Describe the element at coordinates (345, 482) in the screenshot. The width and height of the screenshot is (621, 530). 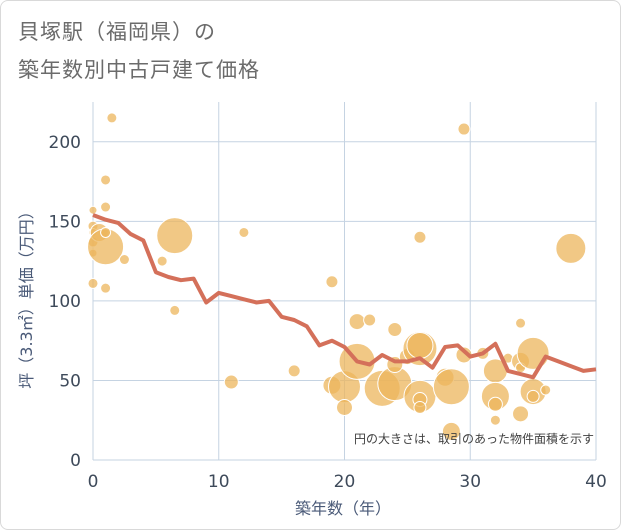
I see `x-tick-label: 20` at that location.